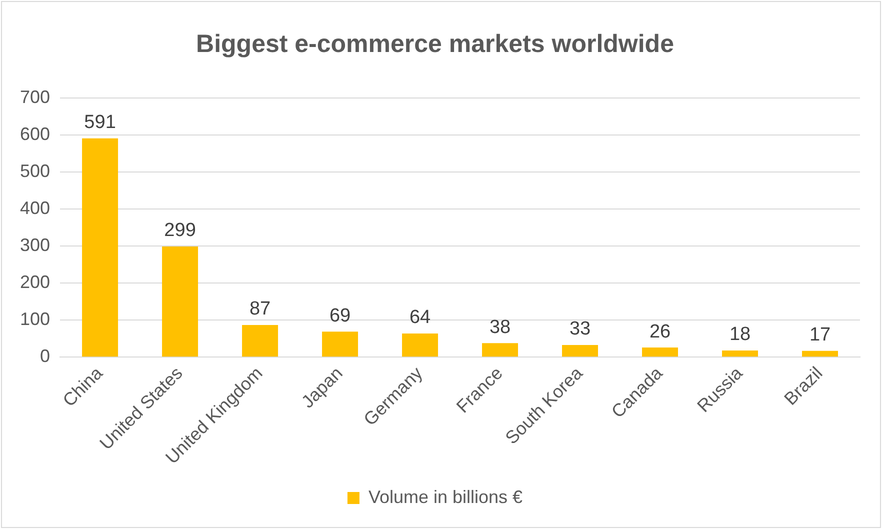 The image size is (882, 529). What do you see at coordinates (340, 315) in the screenshot?
I see `data-label: 69` at bounding box center [340, 315].